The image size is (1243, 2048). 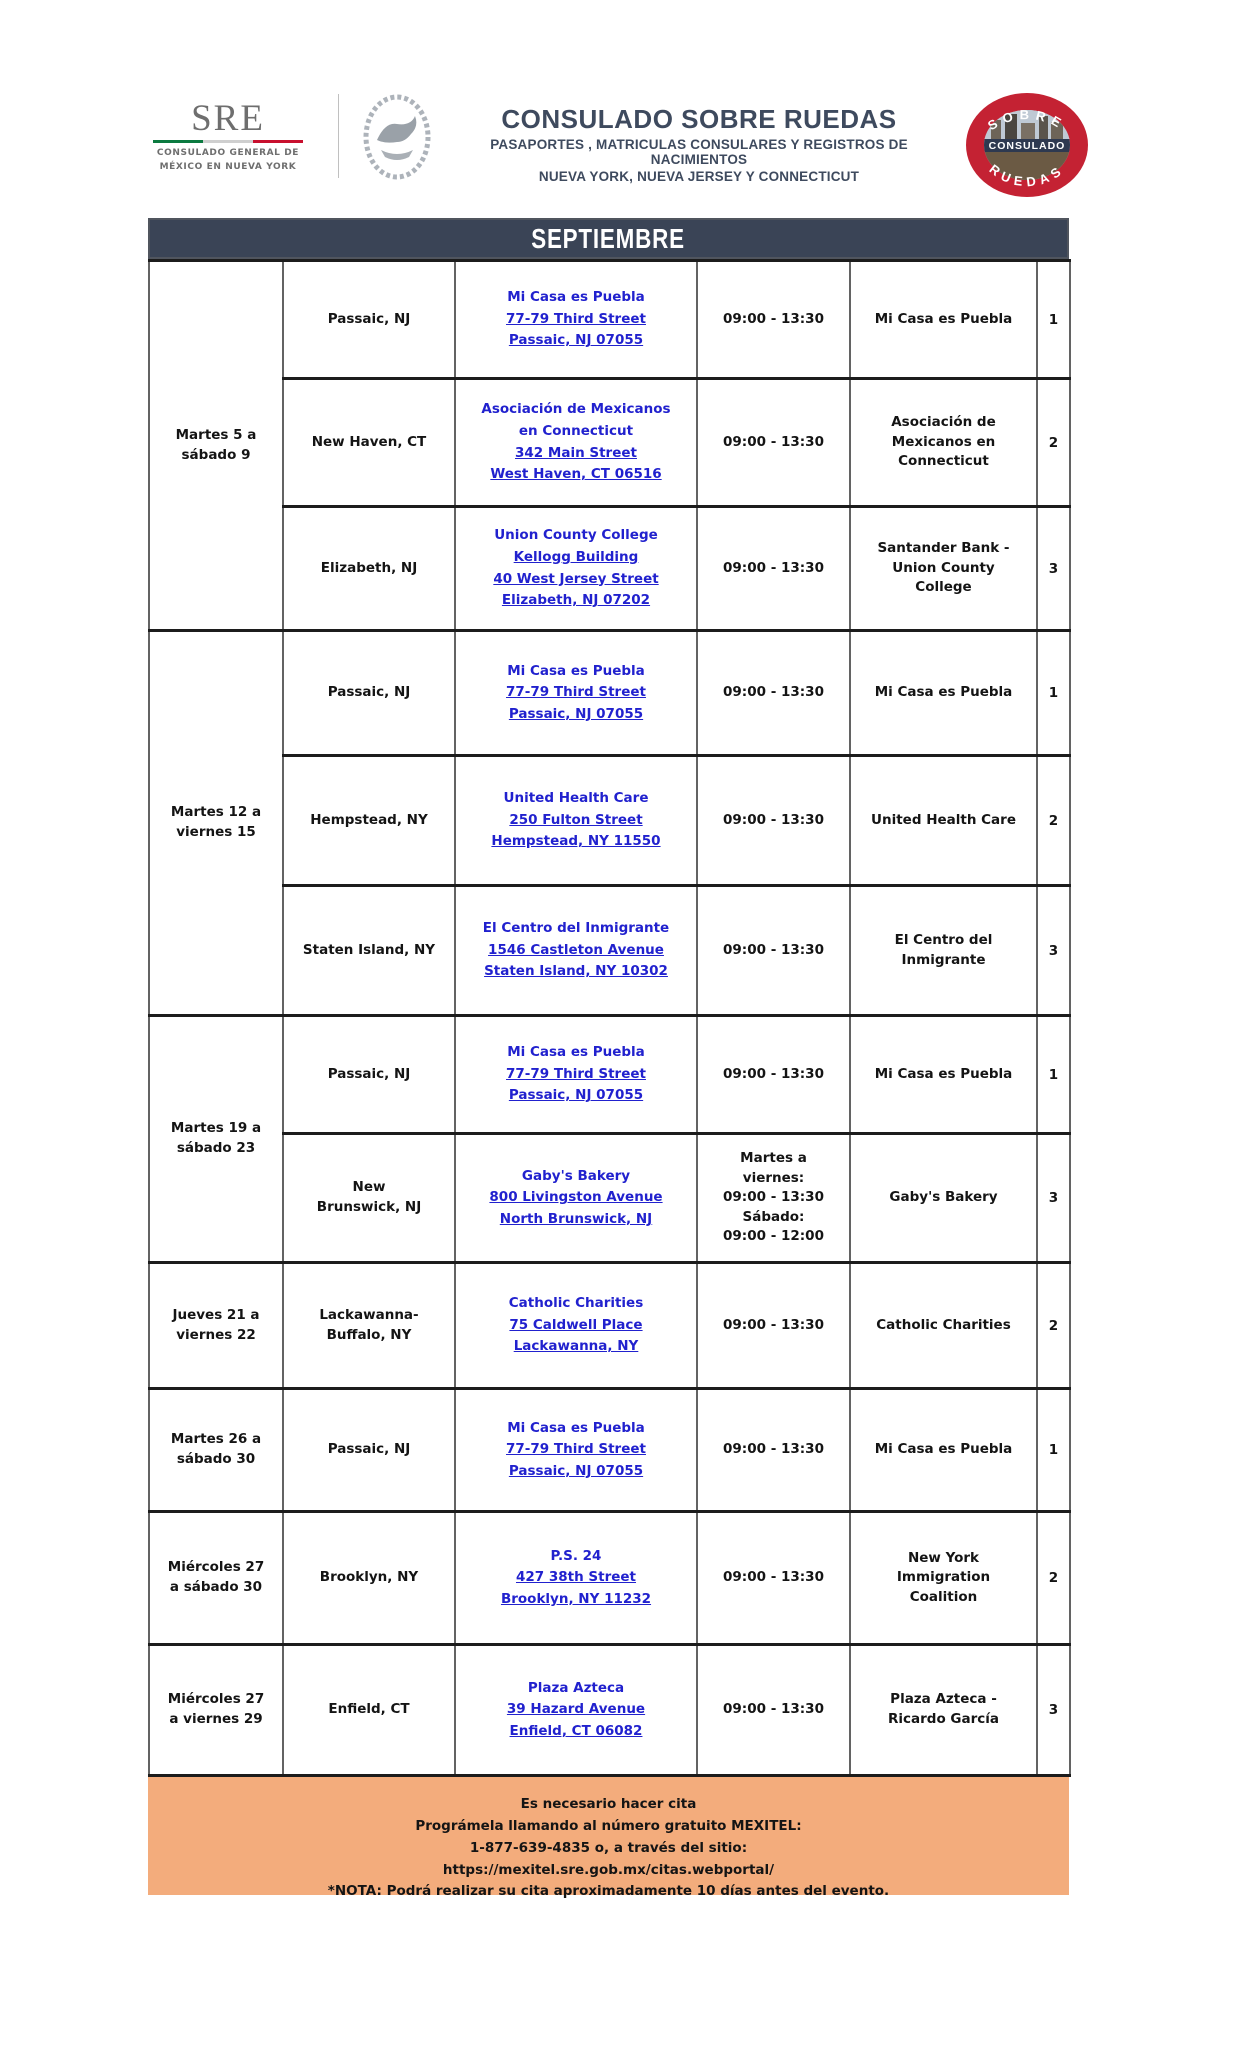 I want to click on venue-address-link: Lackawanna, NY, so click(x=576, y=1346).